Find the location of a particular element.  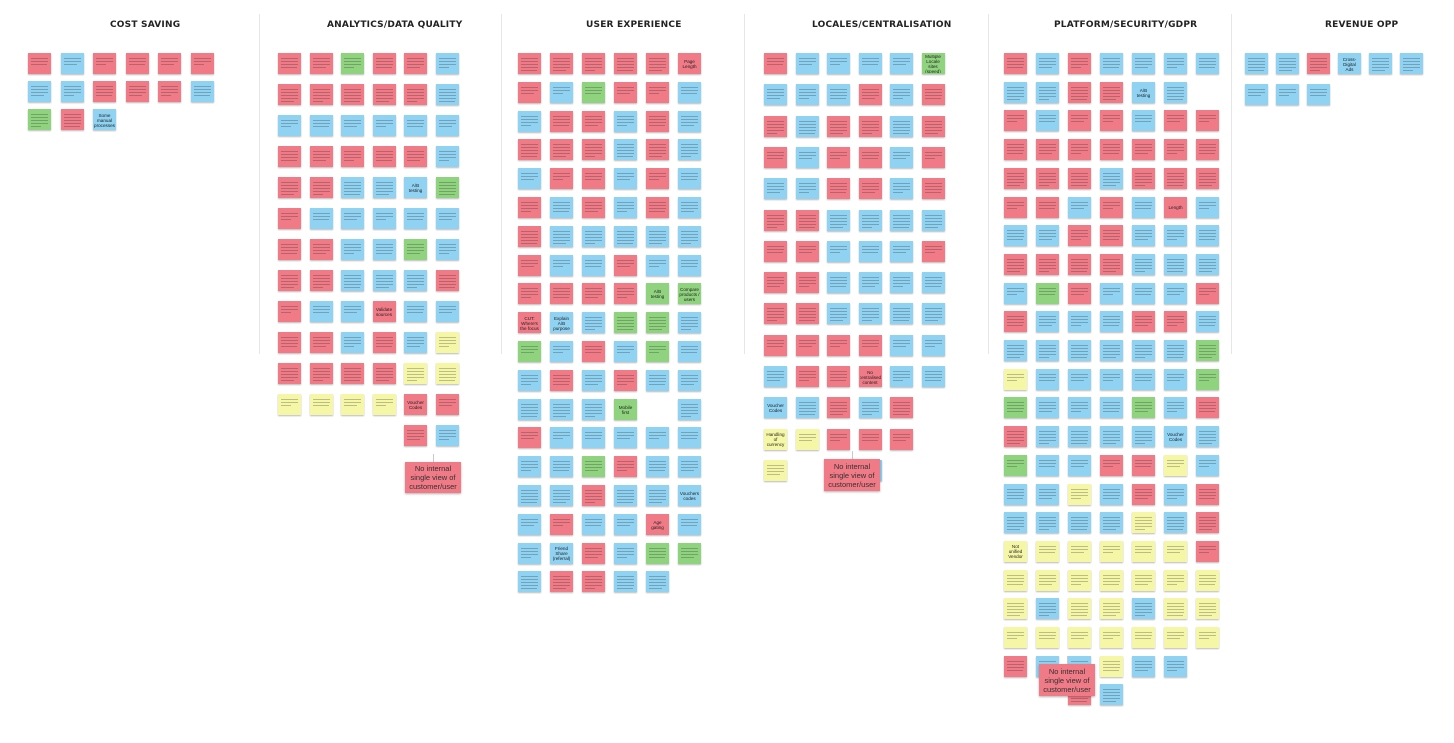

sticky-note: Length is located at coordinates (1175, 207).